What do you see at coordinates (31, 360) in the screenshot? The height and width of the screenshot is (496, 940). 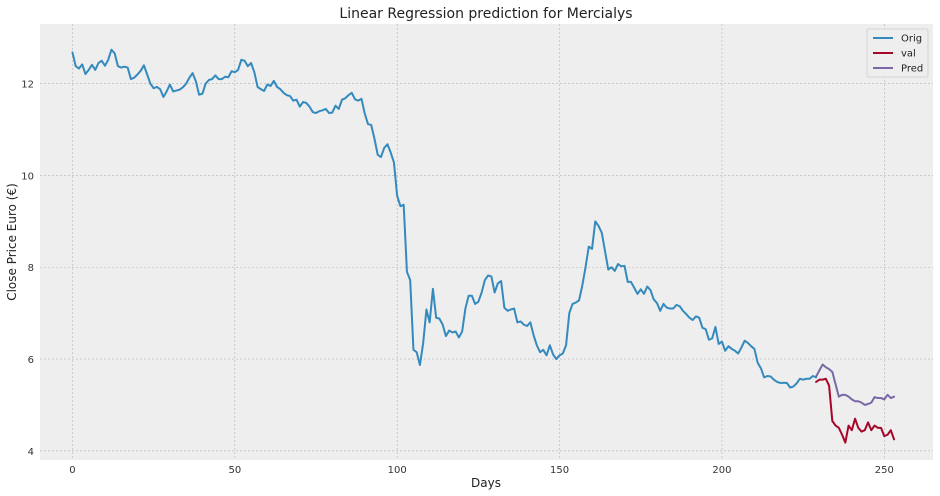 I see `y-tick-label: 6` at bounding box center [31, 360].